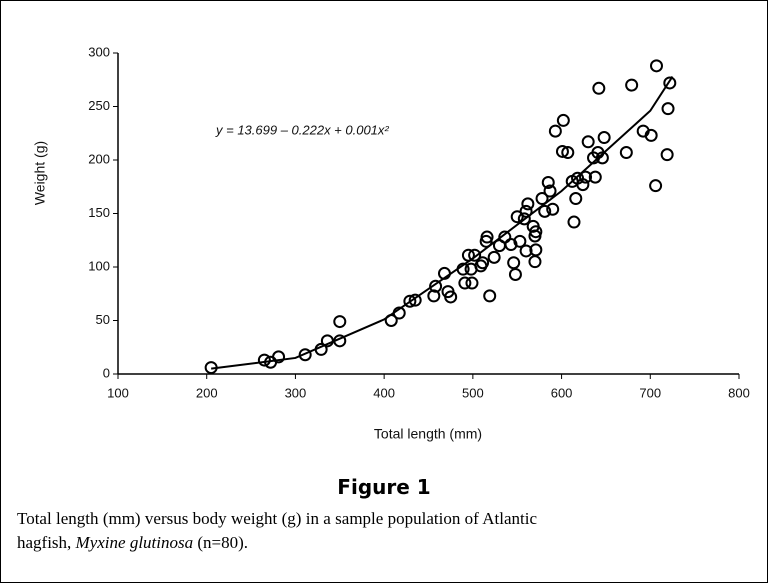  I want to click on y-tick-label: 150, so click(99, 212).